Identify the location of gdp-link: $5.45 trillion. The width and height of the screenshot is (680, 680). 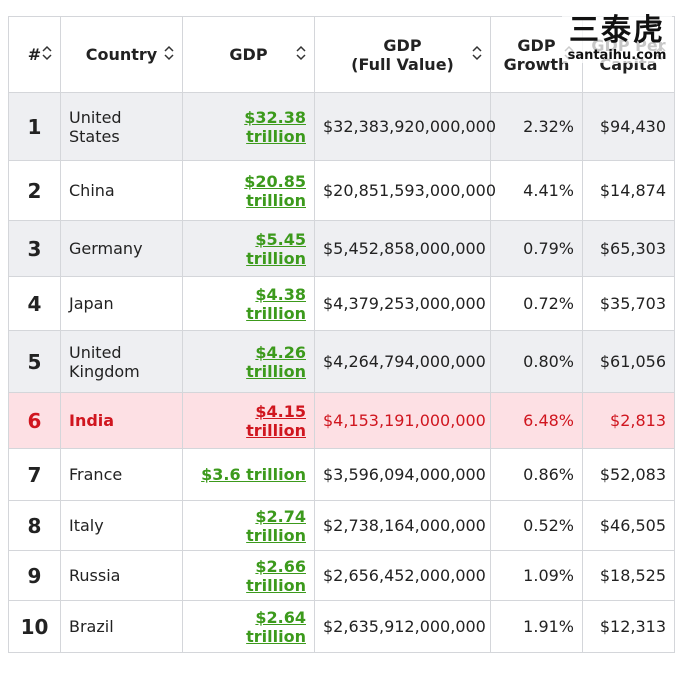
(248, 248).